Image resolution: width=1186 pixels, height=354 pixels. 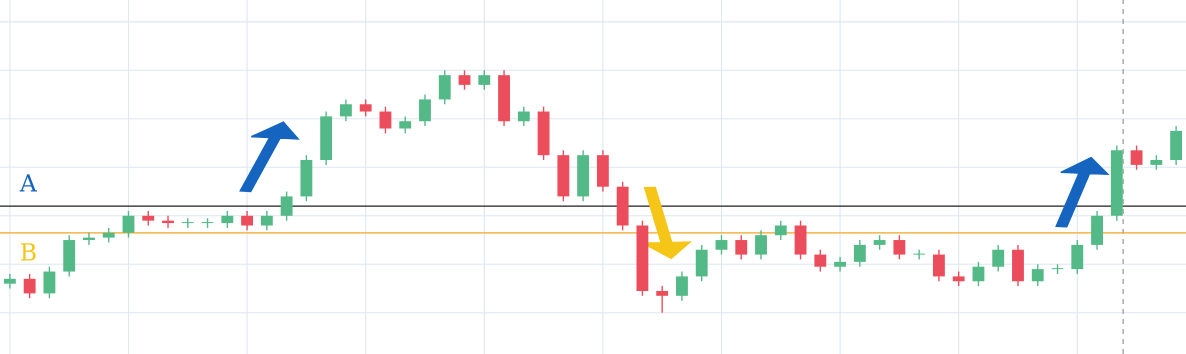 What do you see at coordinates (28, 183) in the screenshot?
I see `ref-line-label: A` at bounding box center [28, 183].